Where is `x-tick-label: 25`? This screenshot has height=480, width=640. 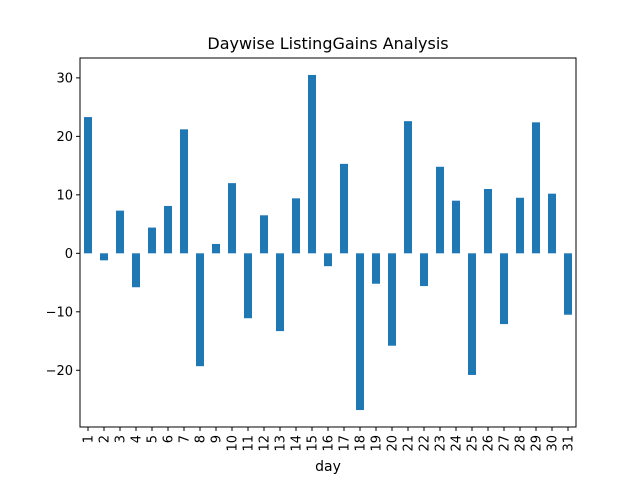
x-tick-label: 25 is located at coordinates (473, 443).